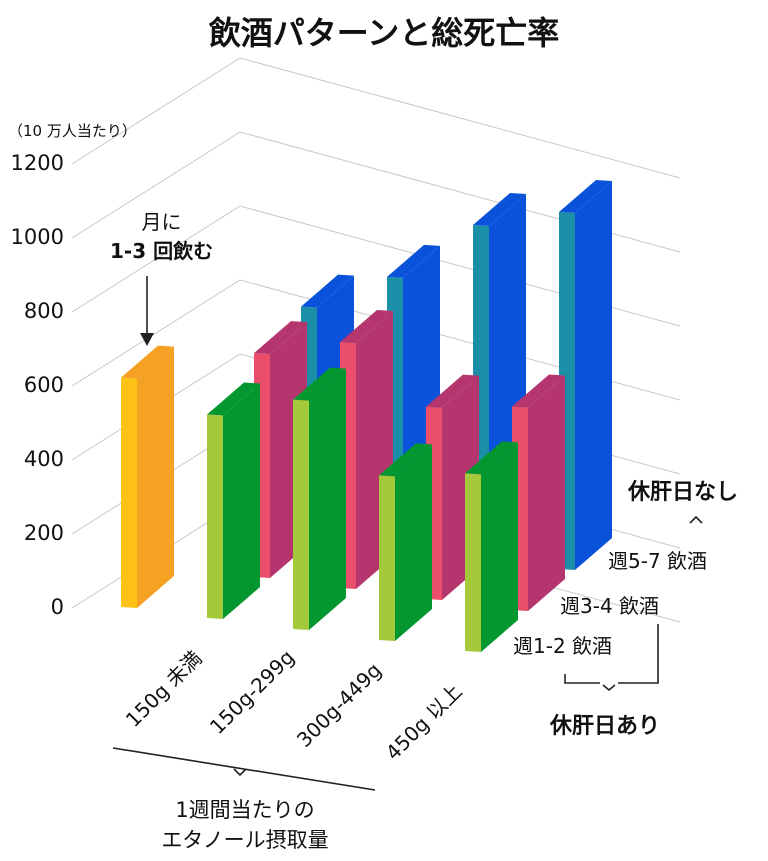 The image size is (768, 861). Describe the element at coordinates (43, 385) in the screenshot. I see `y-tick-label: 600` at that location.